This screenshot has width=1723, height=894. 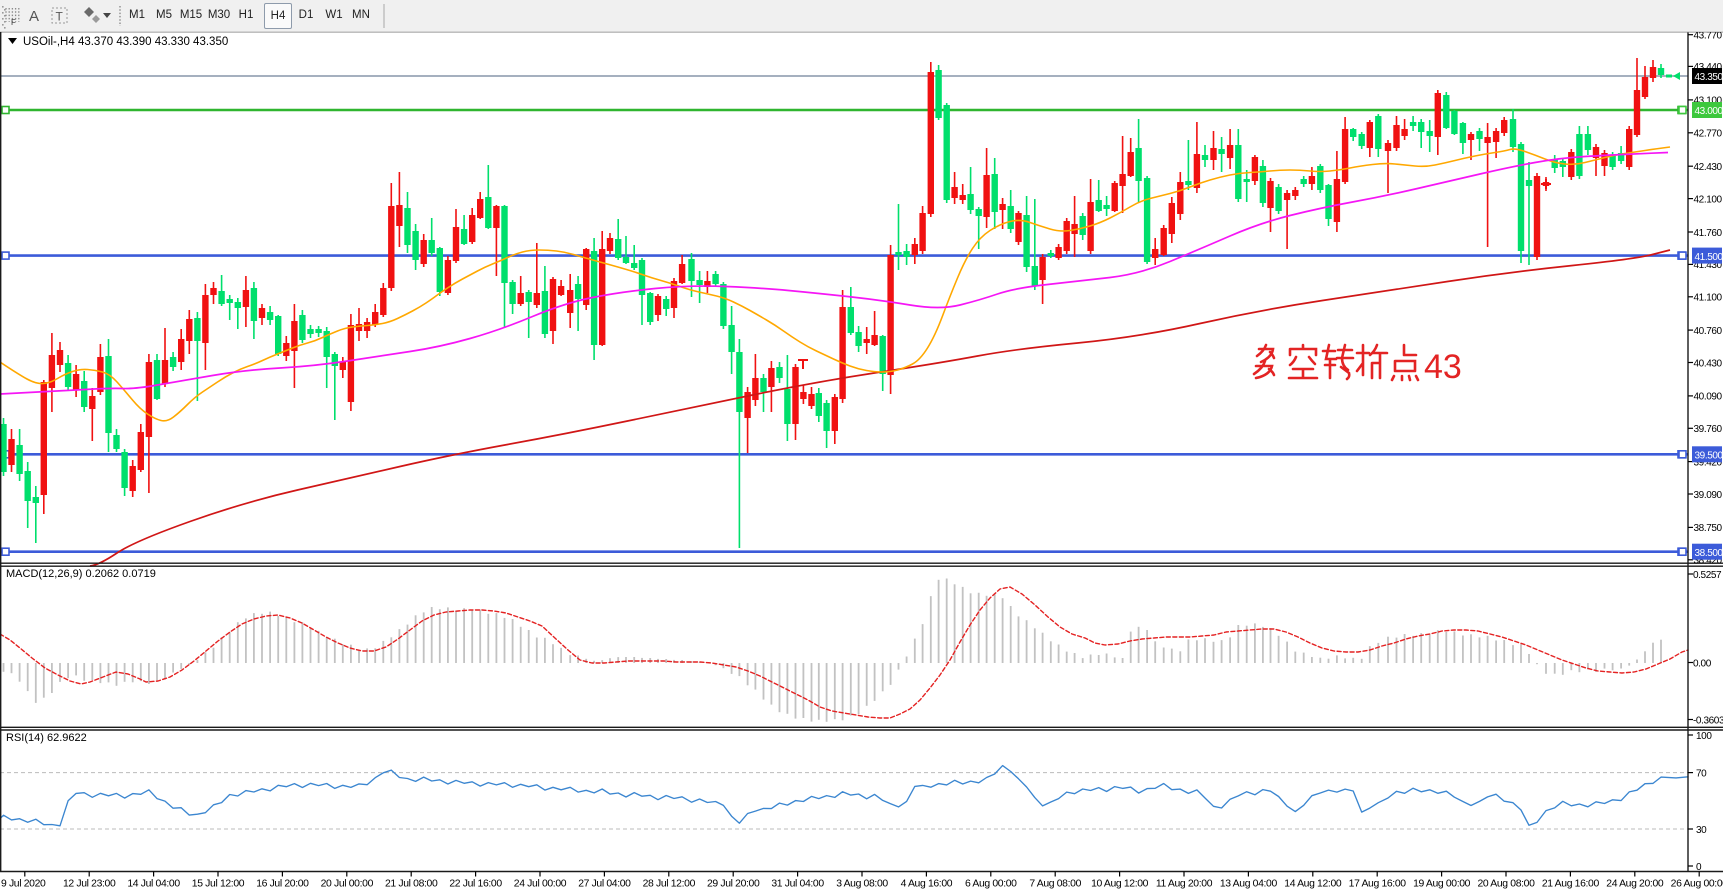 I want to click on svg-text: 29 Jul 20:00, so click(x=733, y=884).